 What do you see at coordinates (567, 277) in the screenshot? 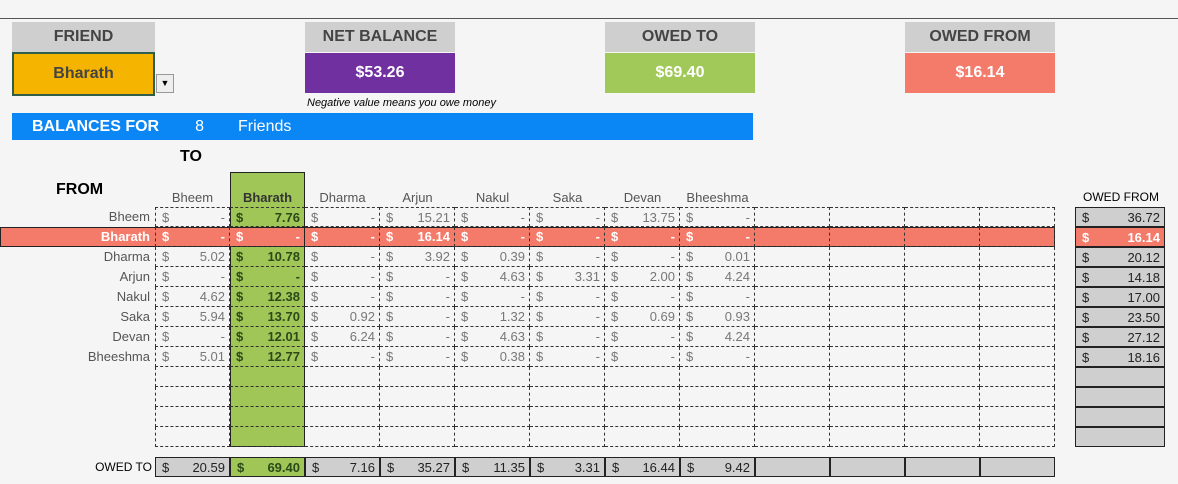
I see `balance-cell: $3.31` at bounding box center [567, 277].